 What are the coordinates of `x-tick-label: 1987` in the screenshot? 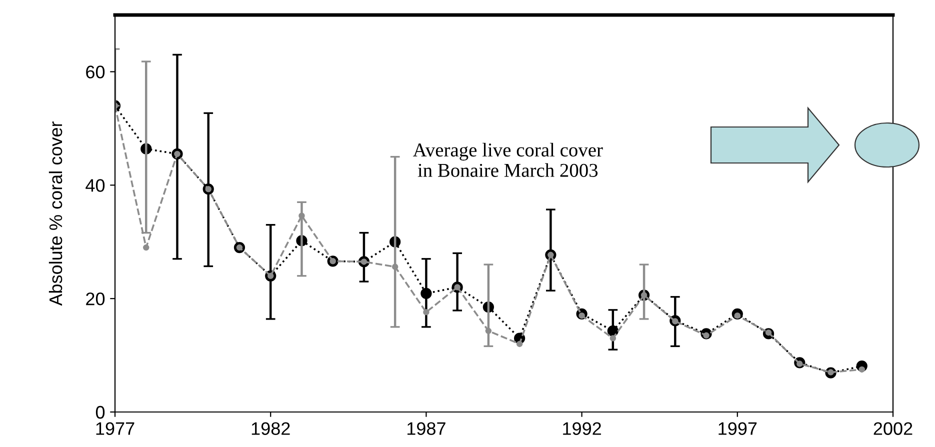 It's located at (426, 428).